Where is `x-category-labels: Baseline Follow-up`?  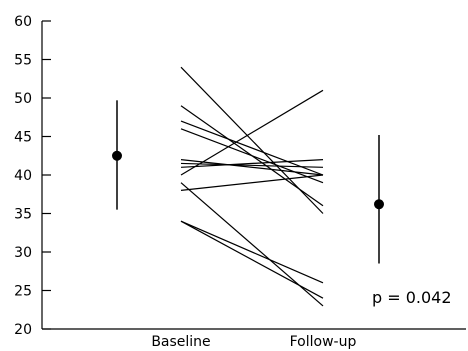
x-category-labels: Baseline Follow-up is located at coordinates (253, 342).